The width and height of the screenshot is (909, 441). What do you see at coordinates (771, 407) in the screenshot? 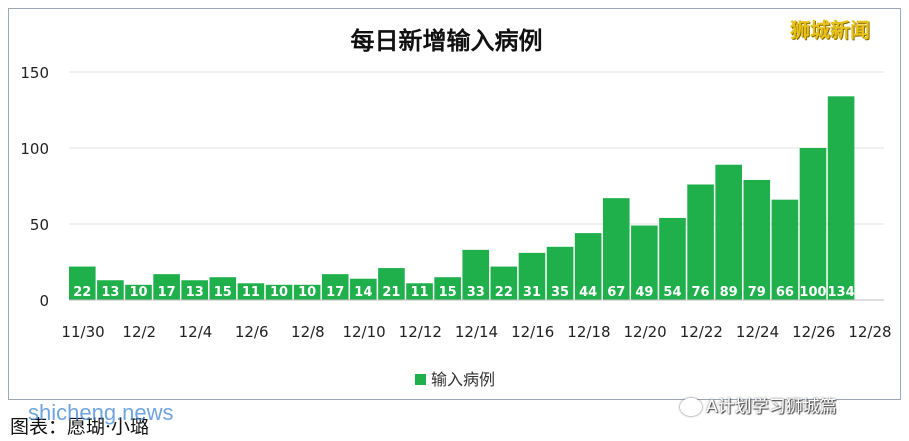
I see `footer-watermark-right-text: A计划学习狮城篇` at bounding box center [771, 407].